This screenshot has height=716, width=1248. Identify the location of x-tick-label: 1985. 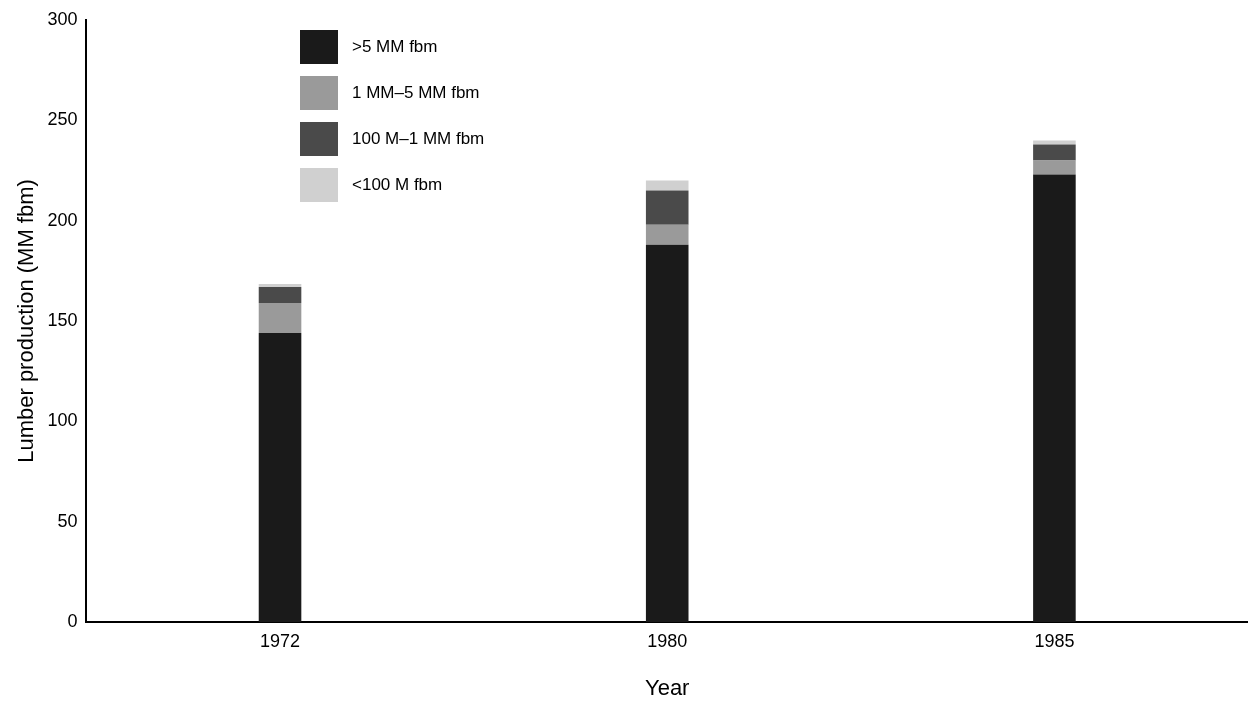
(1054, 640).